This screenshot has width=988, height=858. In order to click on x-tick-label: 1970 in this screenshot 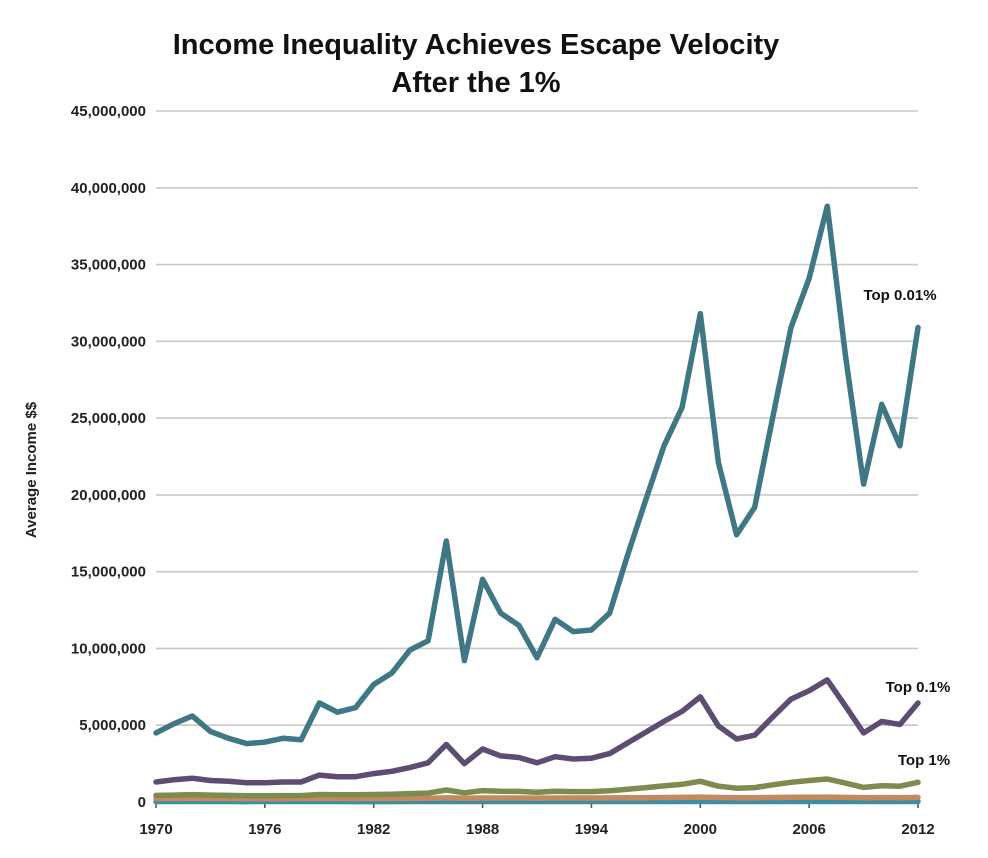, I will do `click(155, 829)`.